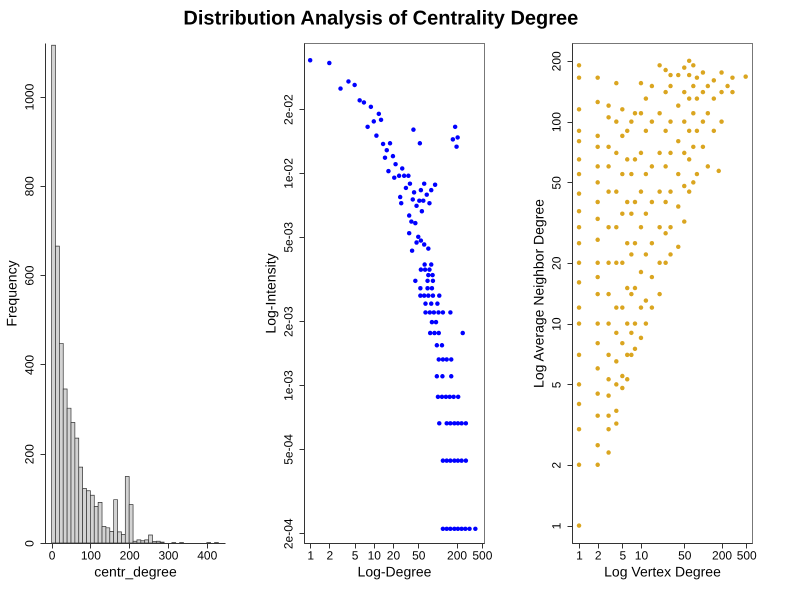 The image size is (798, 615). Describe the element at coordinates (289, 534) in the screenshot. I see `y-tick-label: 2e-04` at that location.